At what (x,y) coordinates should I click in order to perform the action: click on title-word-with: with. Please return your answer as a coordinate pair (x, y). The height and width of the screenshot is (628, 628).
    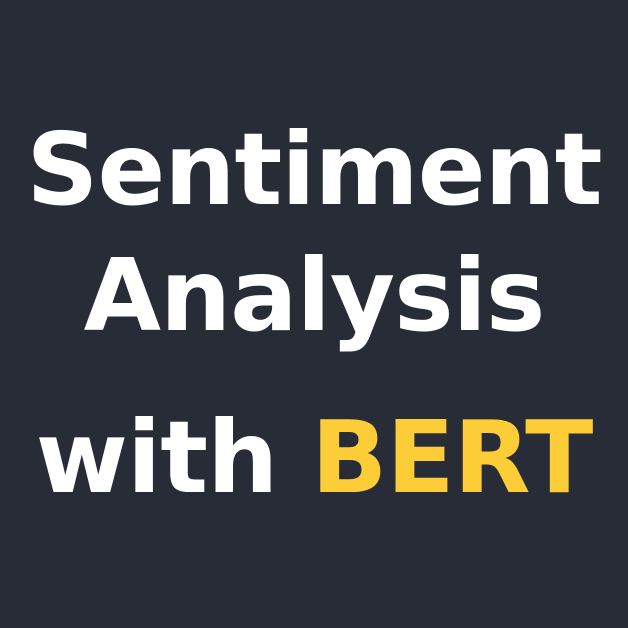
    Looking at the image, I should click on (157, 457).